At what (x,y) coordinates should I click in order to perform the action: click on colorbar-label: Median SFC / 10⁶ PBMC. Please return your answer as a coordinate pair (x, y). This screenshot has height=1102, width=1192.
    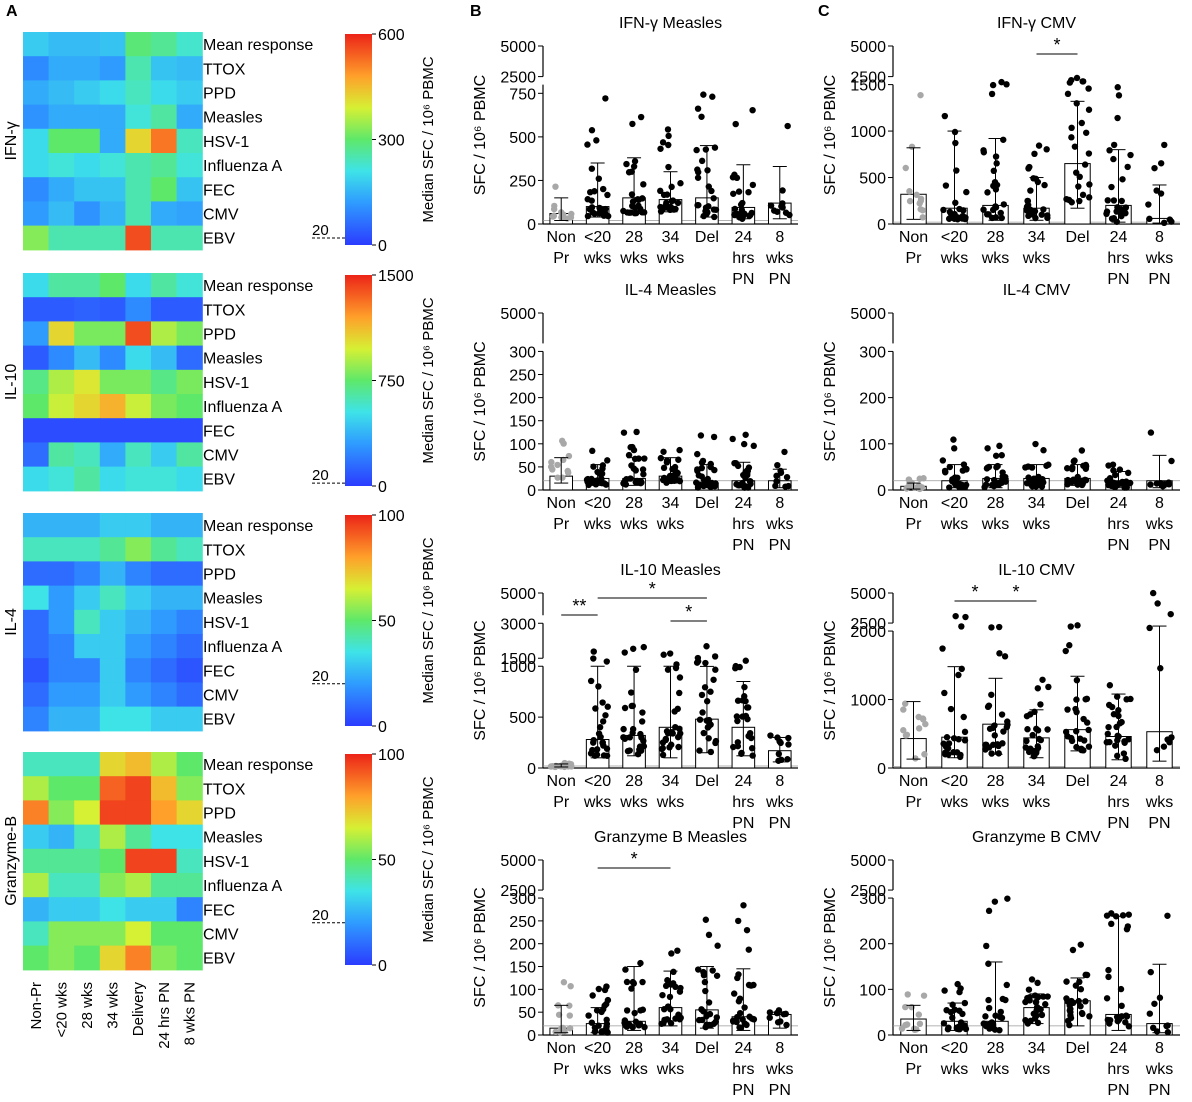
    Looking at the image, I should click on (428, 380).